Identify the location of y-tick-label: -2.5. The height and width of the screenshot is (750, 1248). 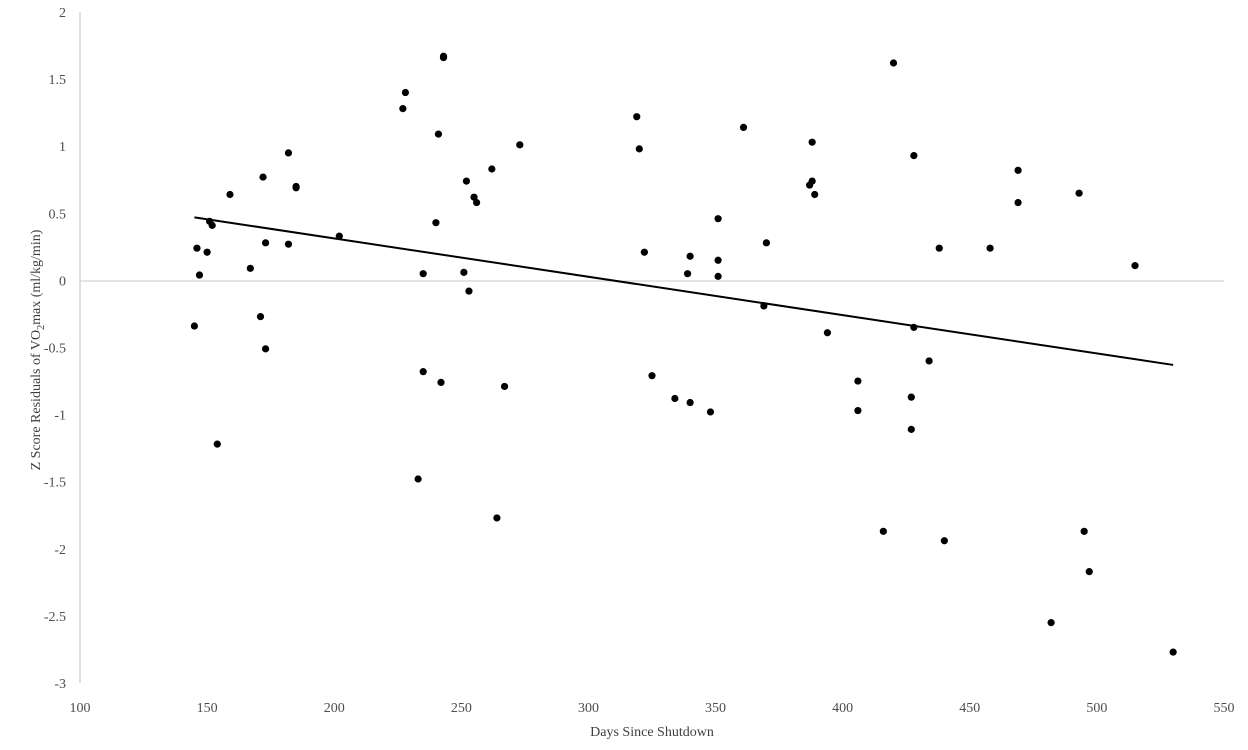
(55, 617).